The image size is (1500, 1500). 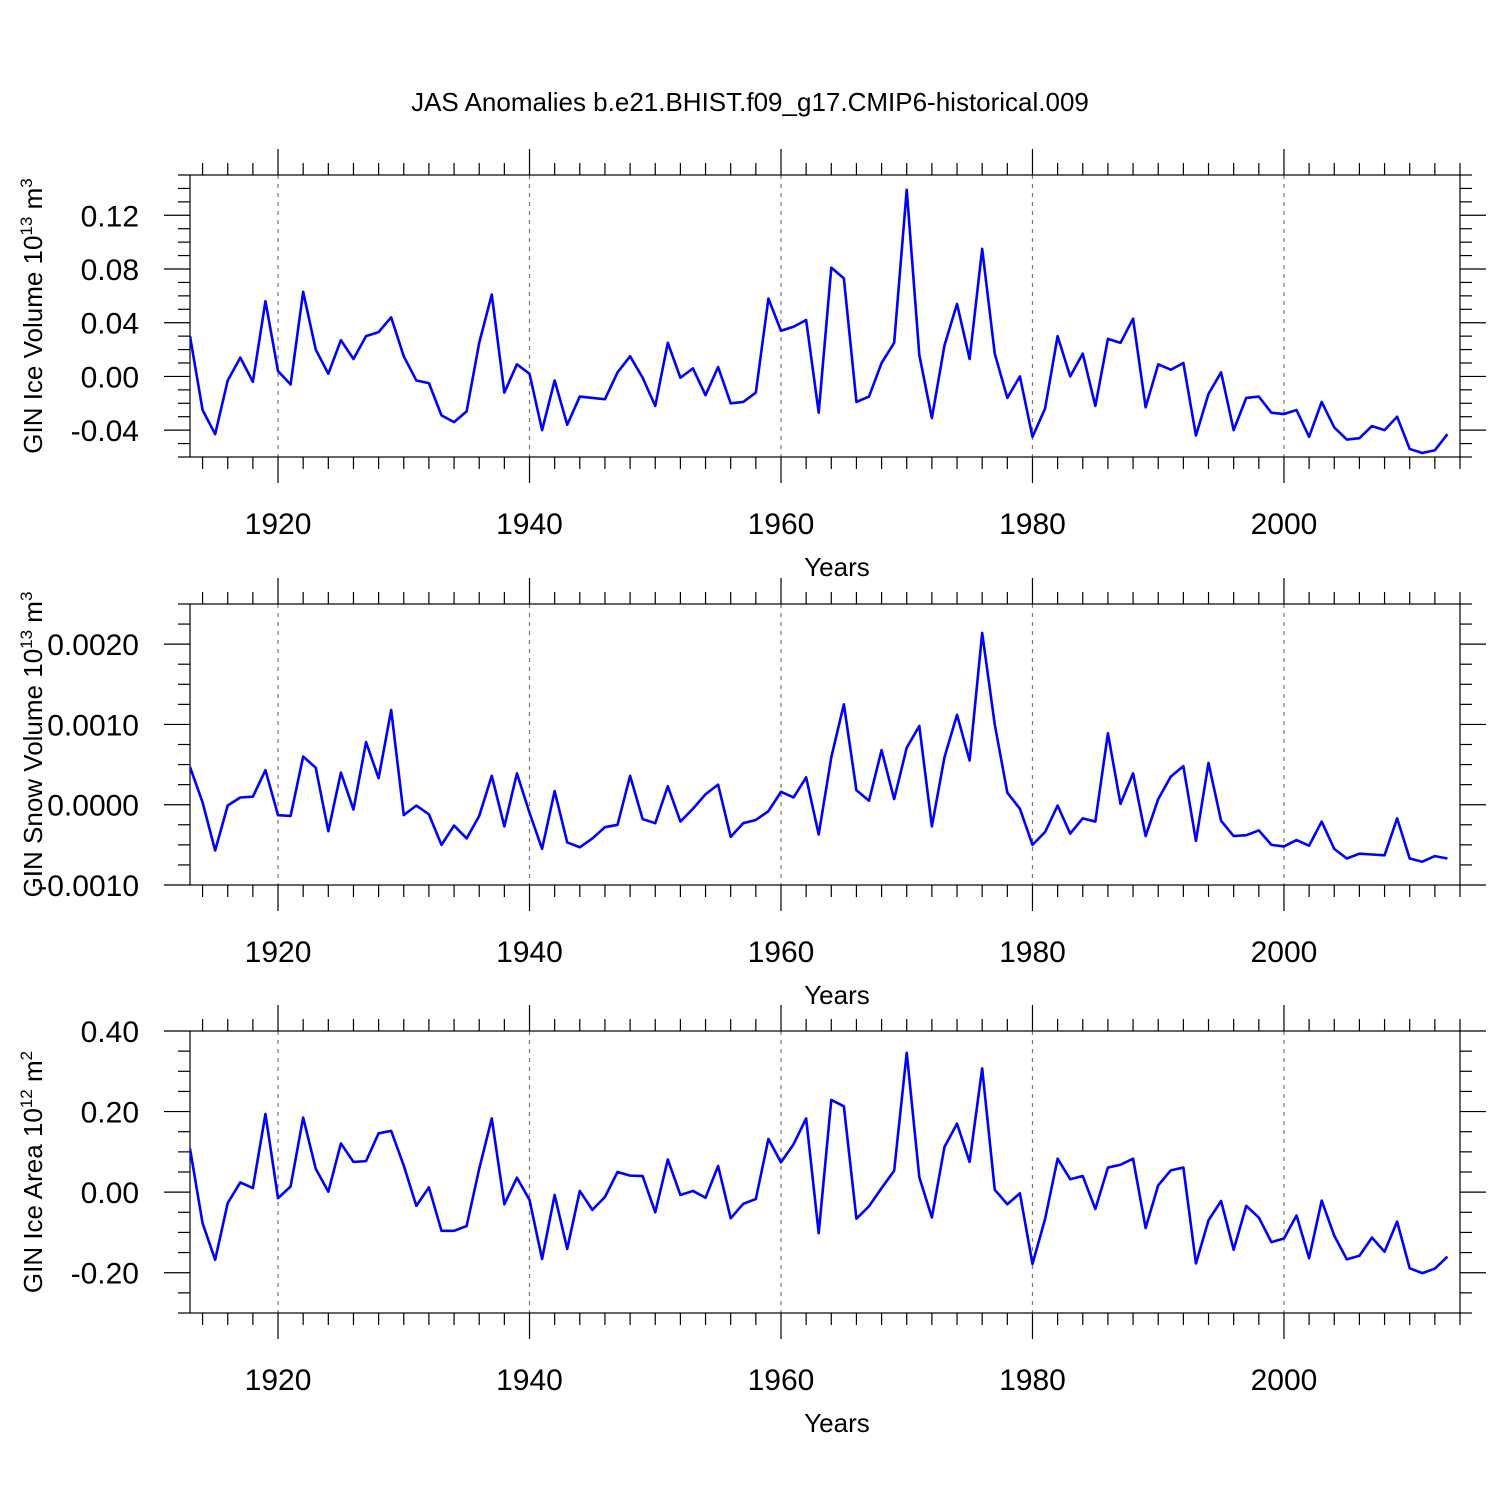 I want to click on ice-volume-x-tick-label: 1940, so click(x=529, y=524).